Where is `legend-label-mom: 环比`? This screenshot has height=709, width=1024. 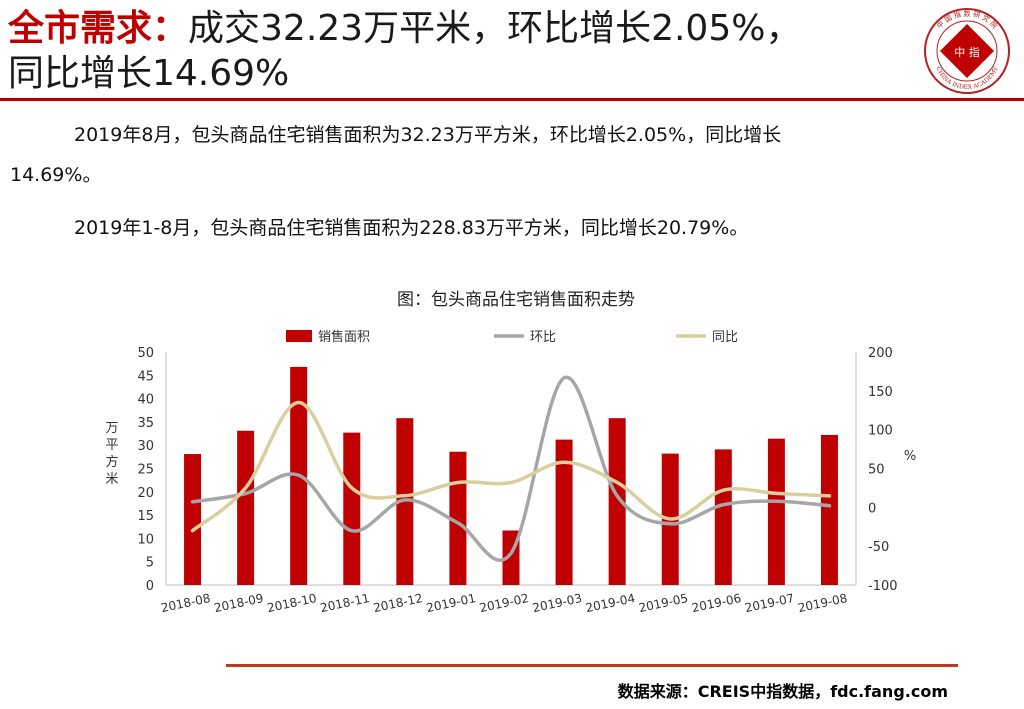 legend-label-mom: 环比 is located at coordinates (543, 337).